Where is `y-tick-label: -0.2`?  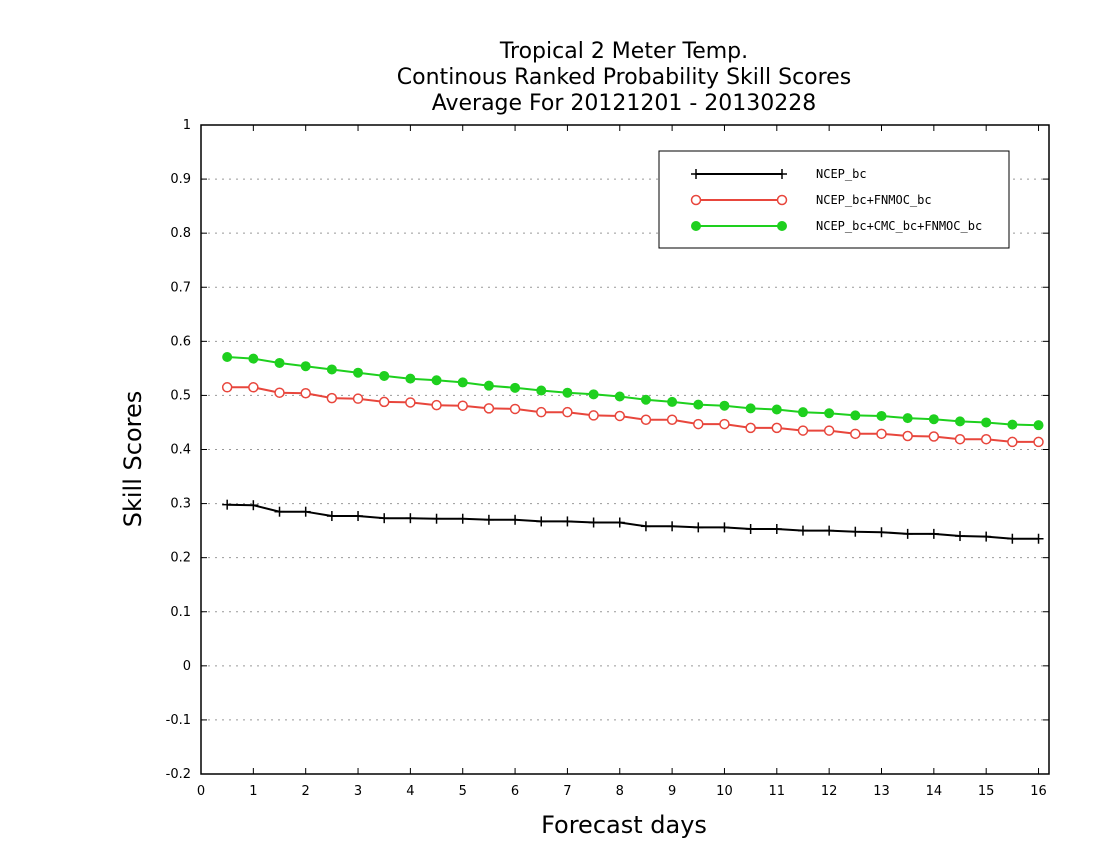
y-tick-label: -0.2 is located at coordinates (178, 774).